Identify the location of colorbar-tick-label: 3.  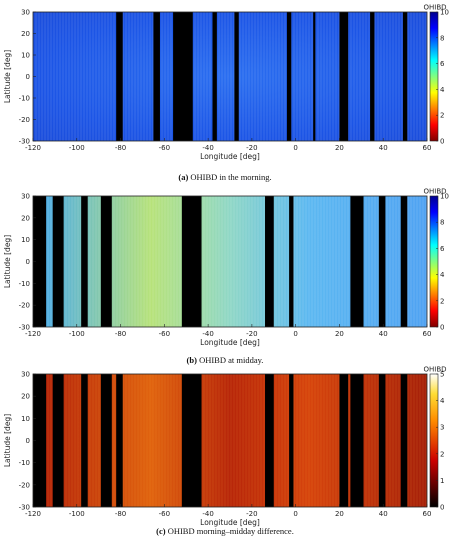
(442, 428).